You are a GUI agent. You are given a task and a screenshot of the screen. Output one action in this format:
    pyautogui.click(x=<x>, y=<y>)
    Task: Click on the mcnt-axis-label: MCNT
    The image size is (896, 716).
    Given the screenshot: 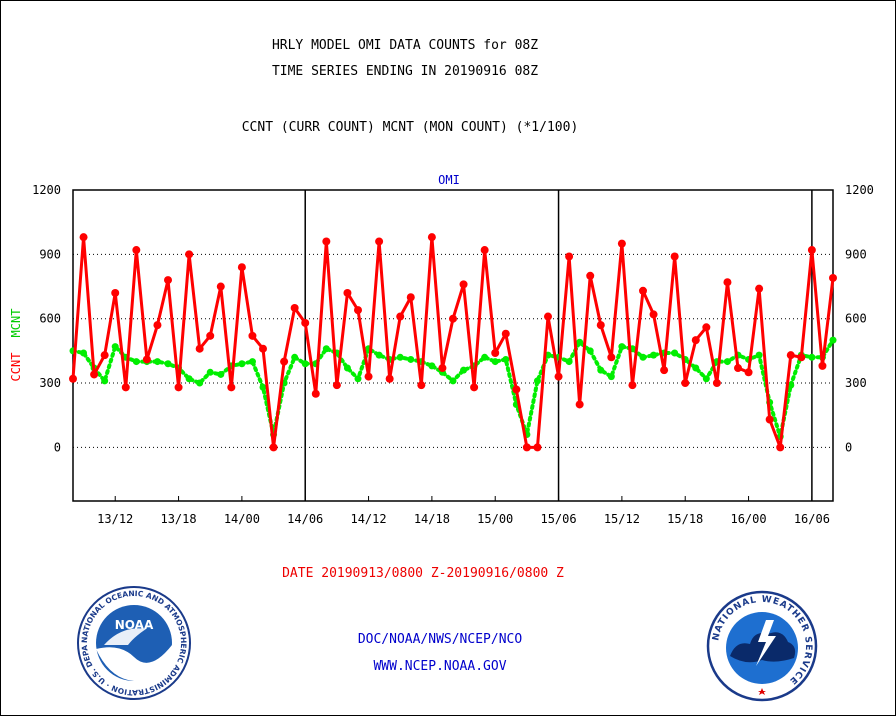 What is the action you would take?
    pyautogui.click(x=16, y=323)
    